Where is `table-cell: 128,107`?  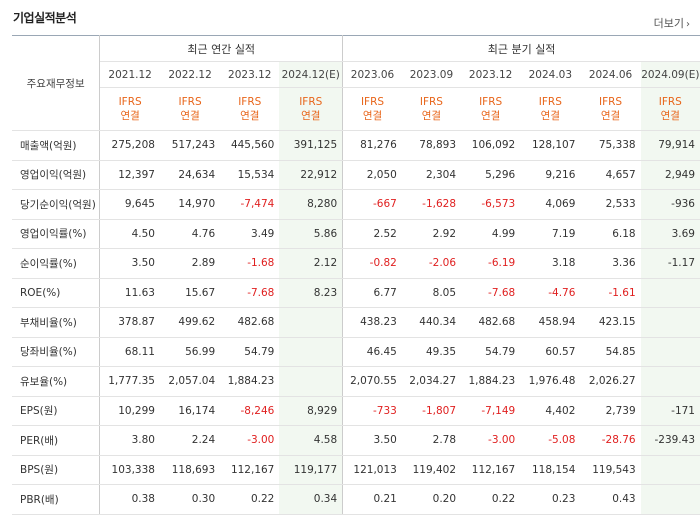
table-cell: 128,107 is located at coordinates (550, 145).